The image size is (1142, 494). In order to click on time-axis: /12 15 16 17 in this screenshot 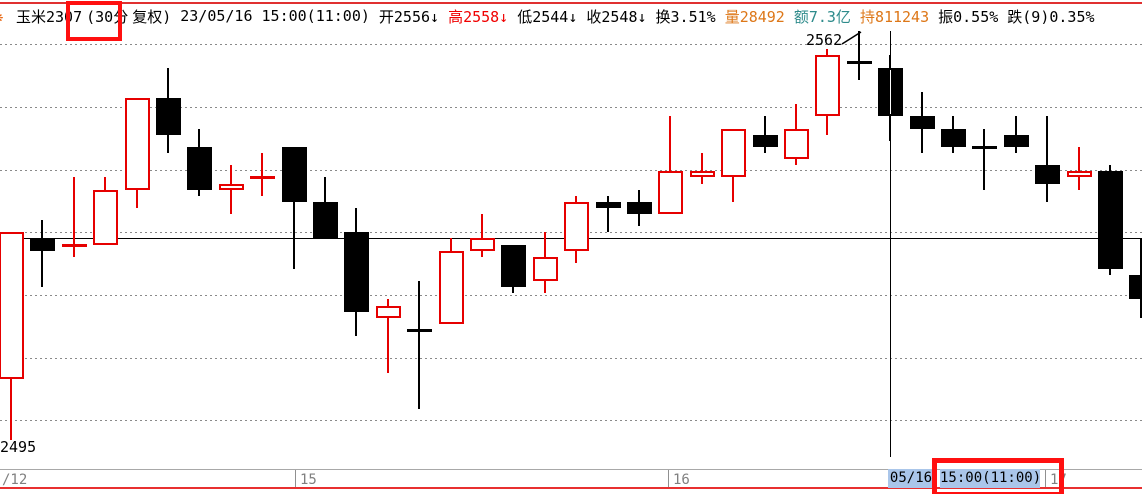, I will do `click(571, 479)`.